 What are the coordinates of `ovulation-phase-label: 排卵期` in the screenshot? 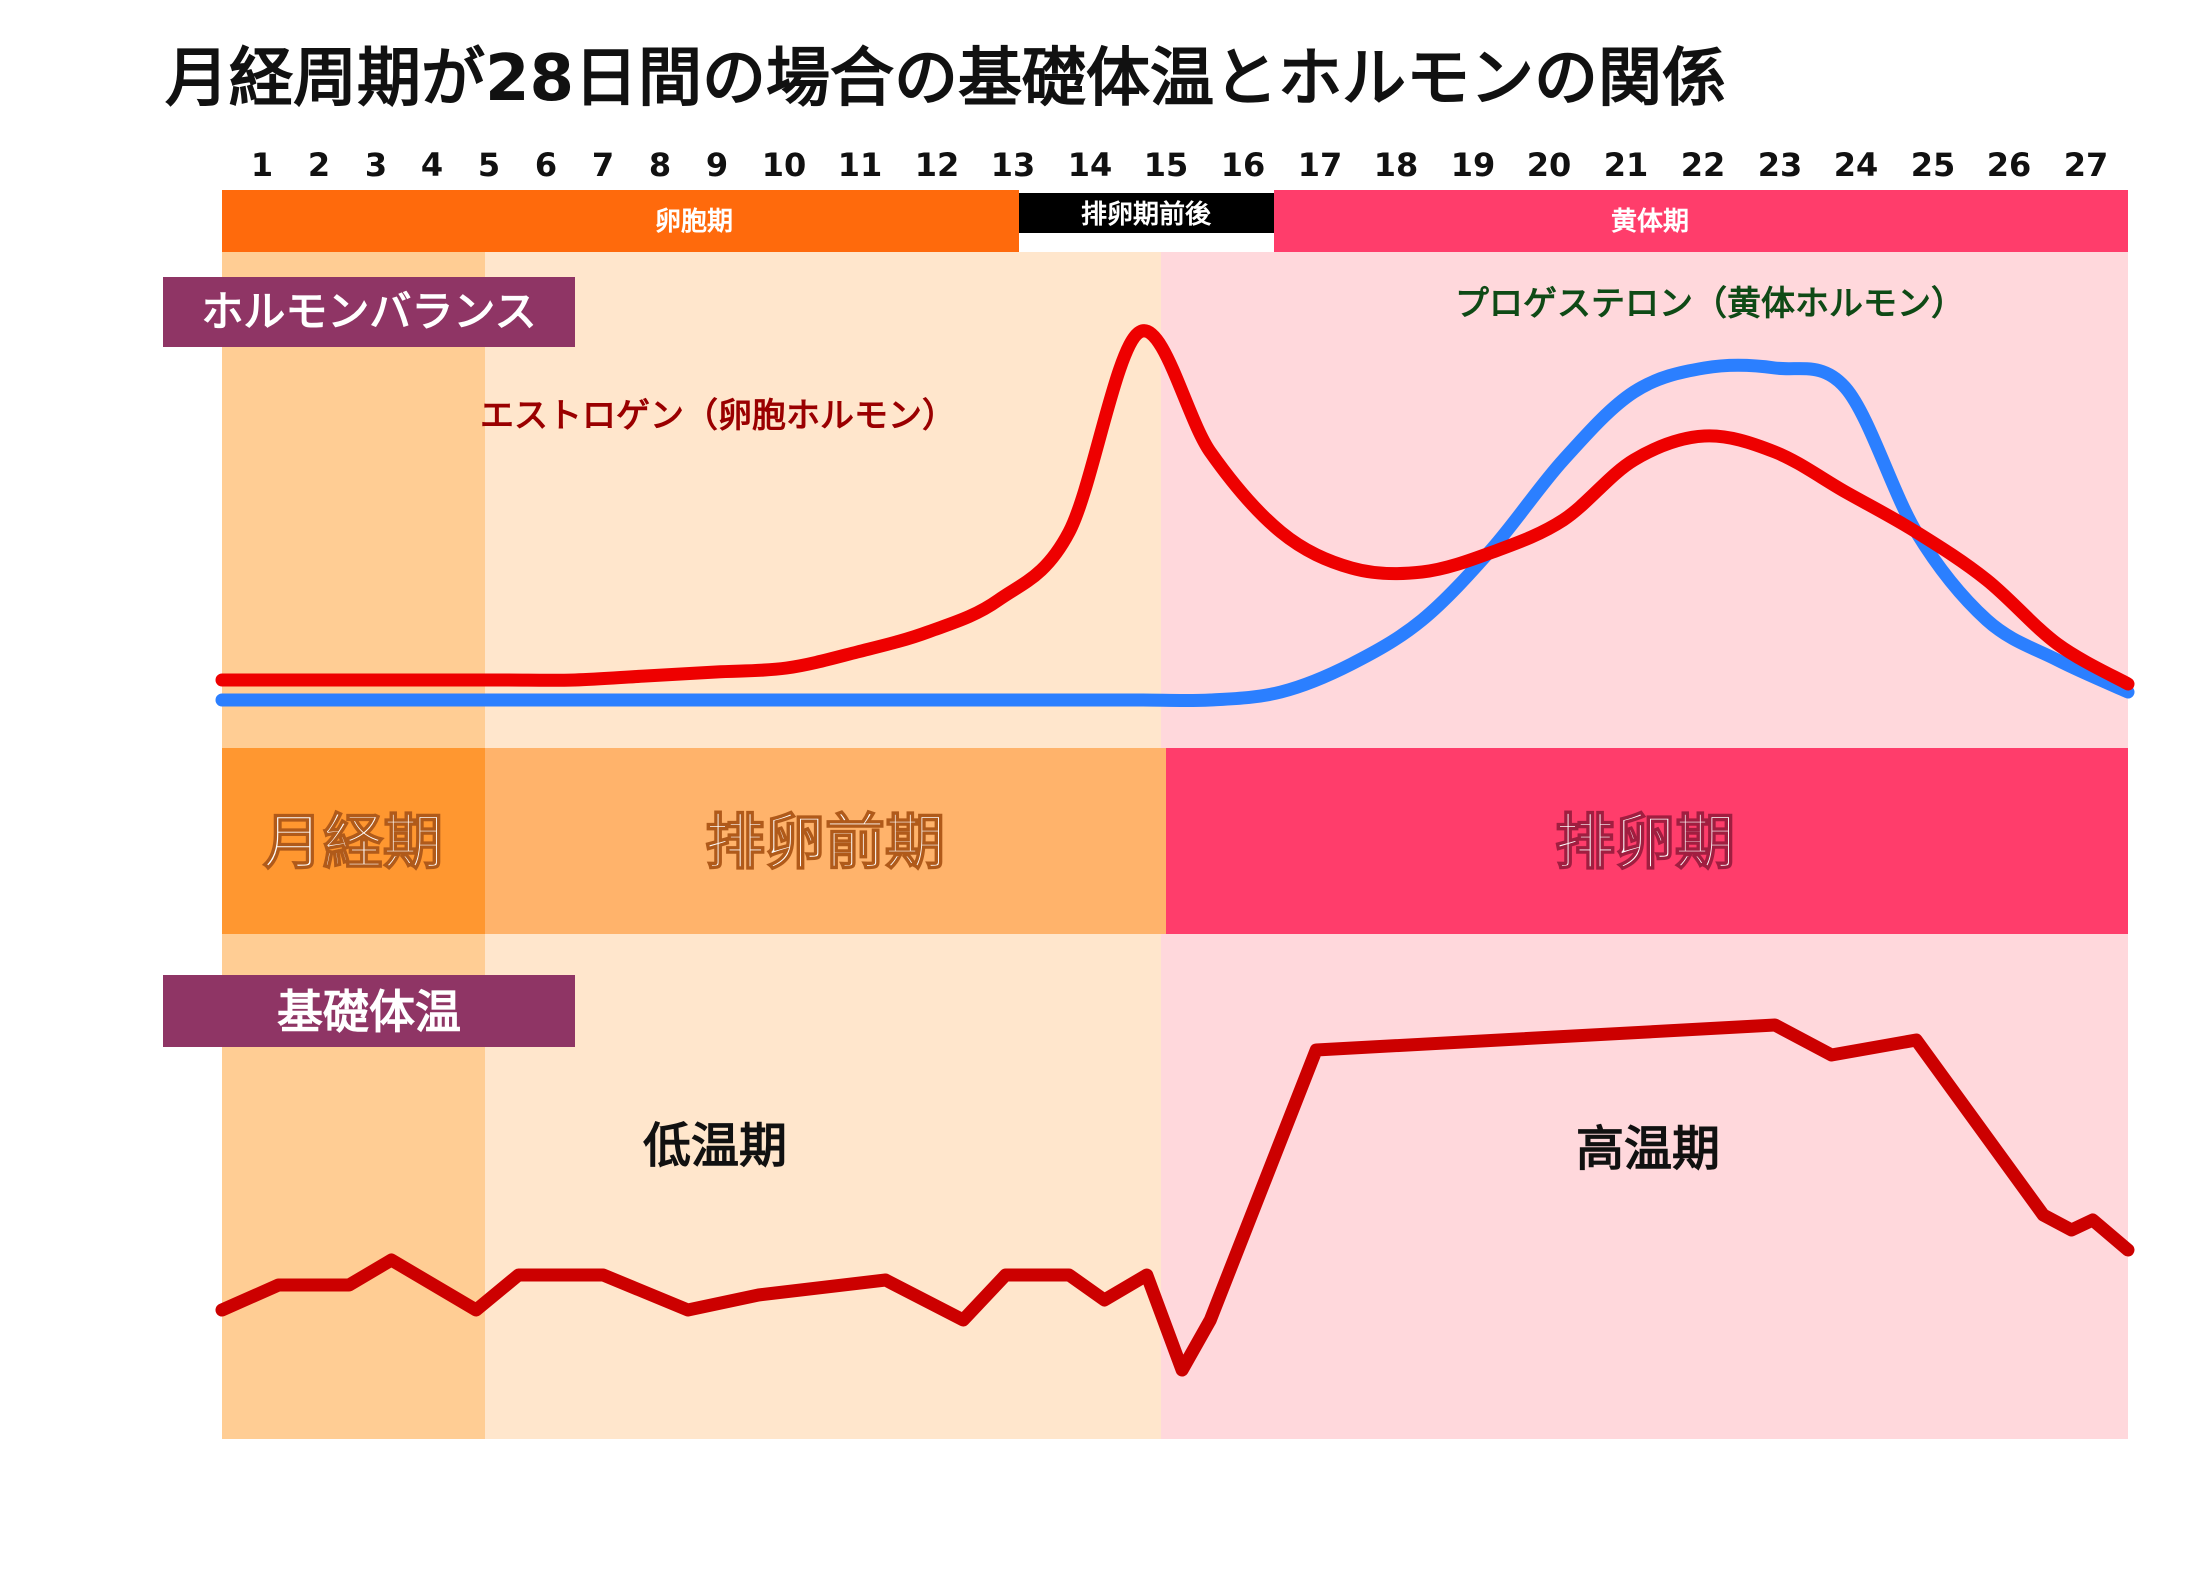 It's located at (1645, 843).